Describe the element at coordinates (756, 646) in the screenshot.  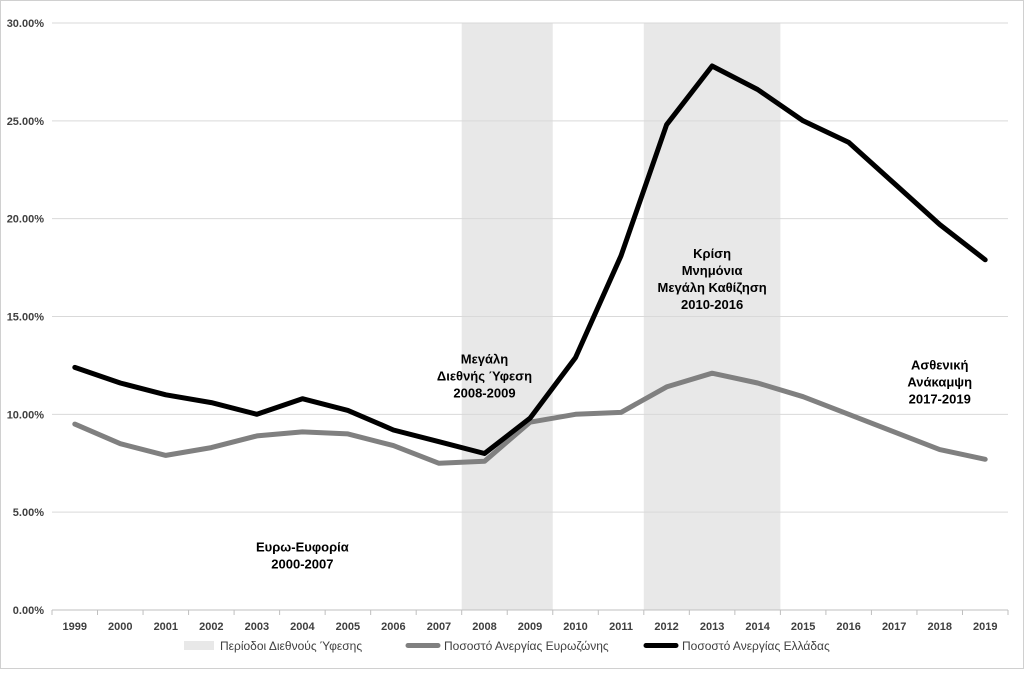
I see `legend-label: Ποσοστό Ανεργίας Ελλάδας` at that location.